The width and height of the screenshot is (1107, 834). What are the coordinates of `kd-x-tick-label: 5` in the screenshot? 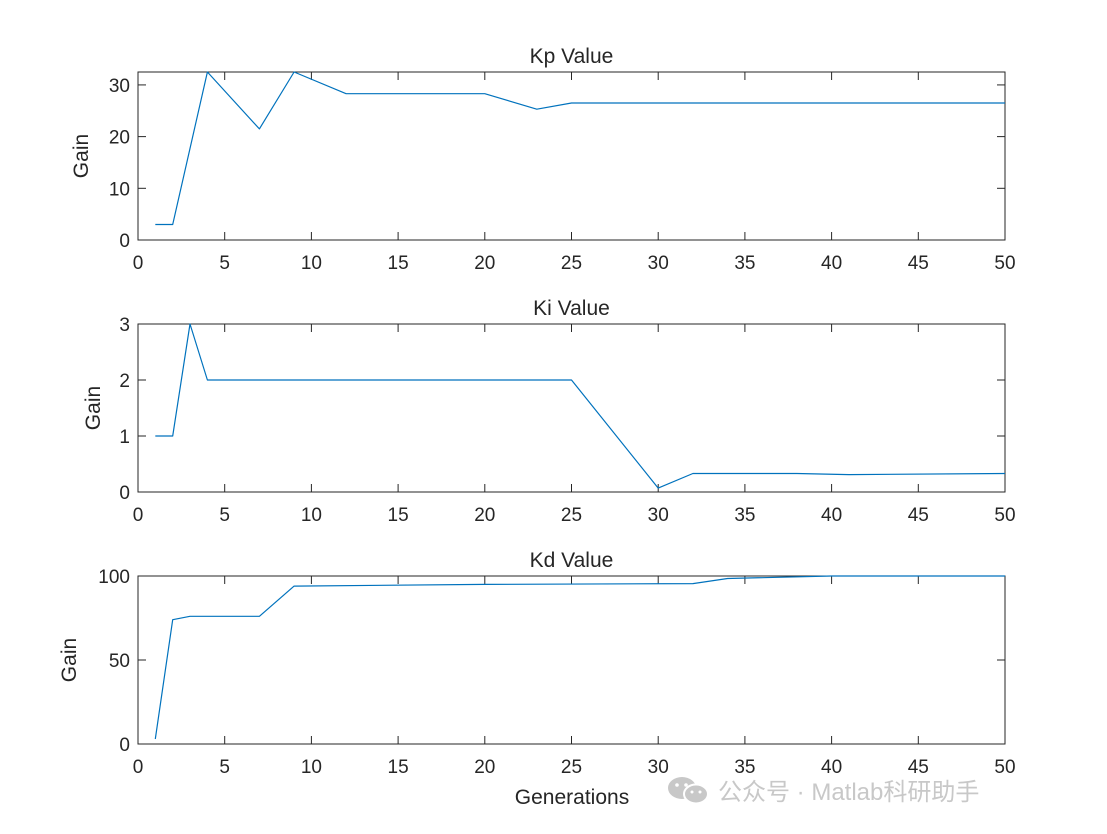 It's located at (224, 767).